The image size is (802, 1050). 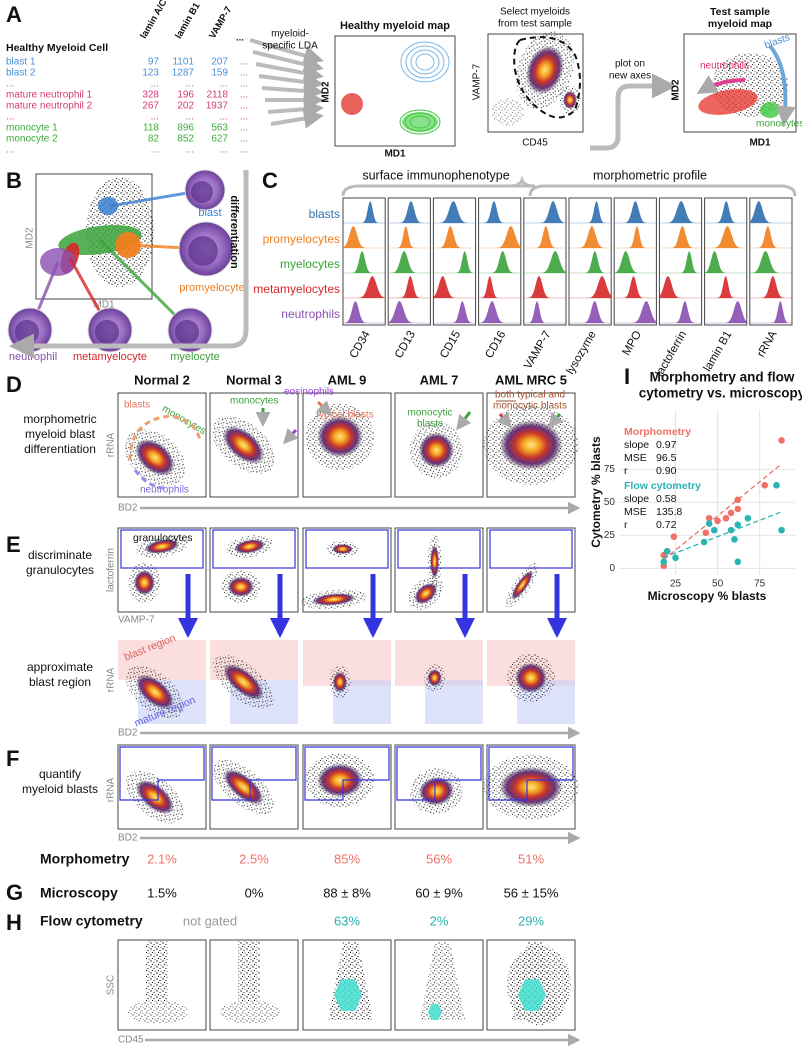 I want to click on fit-line, so click(x=722, y=535).